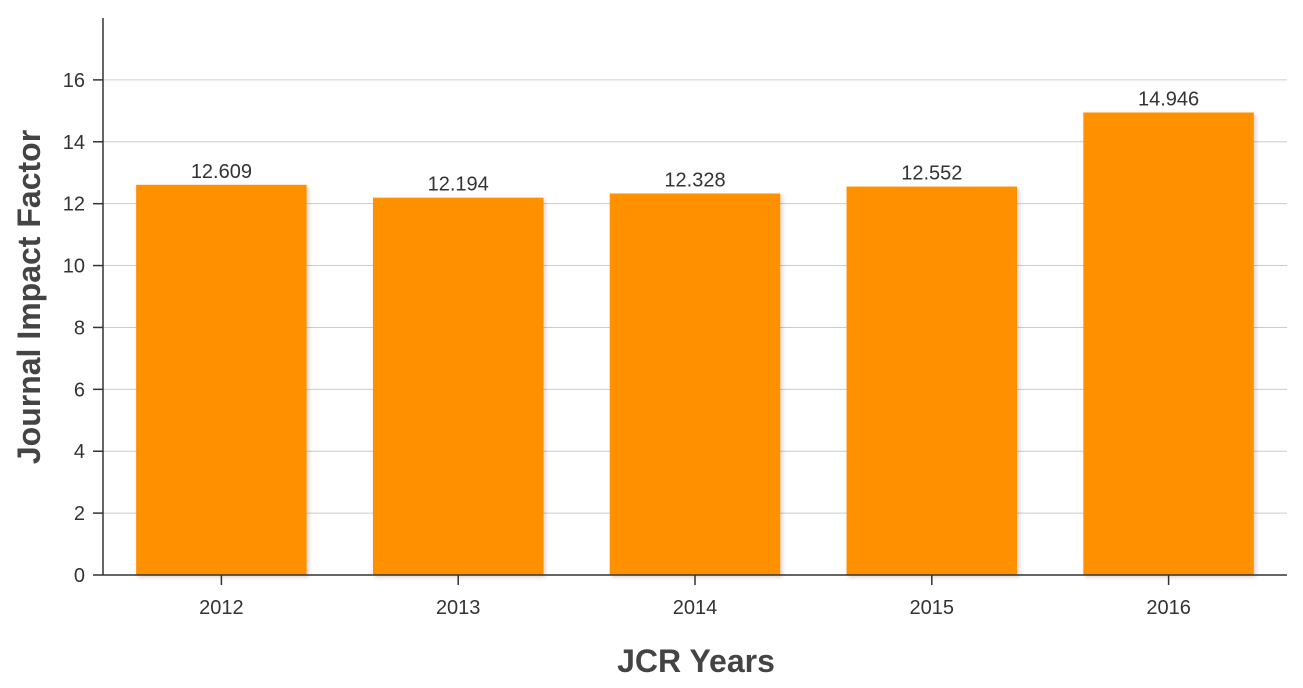  I want to click on bar-2014, so click(695, 384).